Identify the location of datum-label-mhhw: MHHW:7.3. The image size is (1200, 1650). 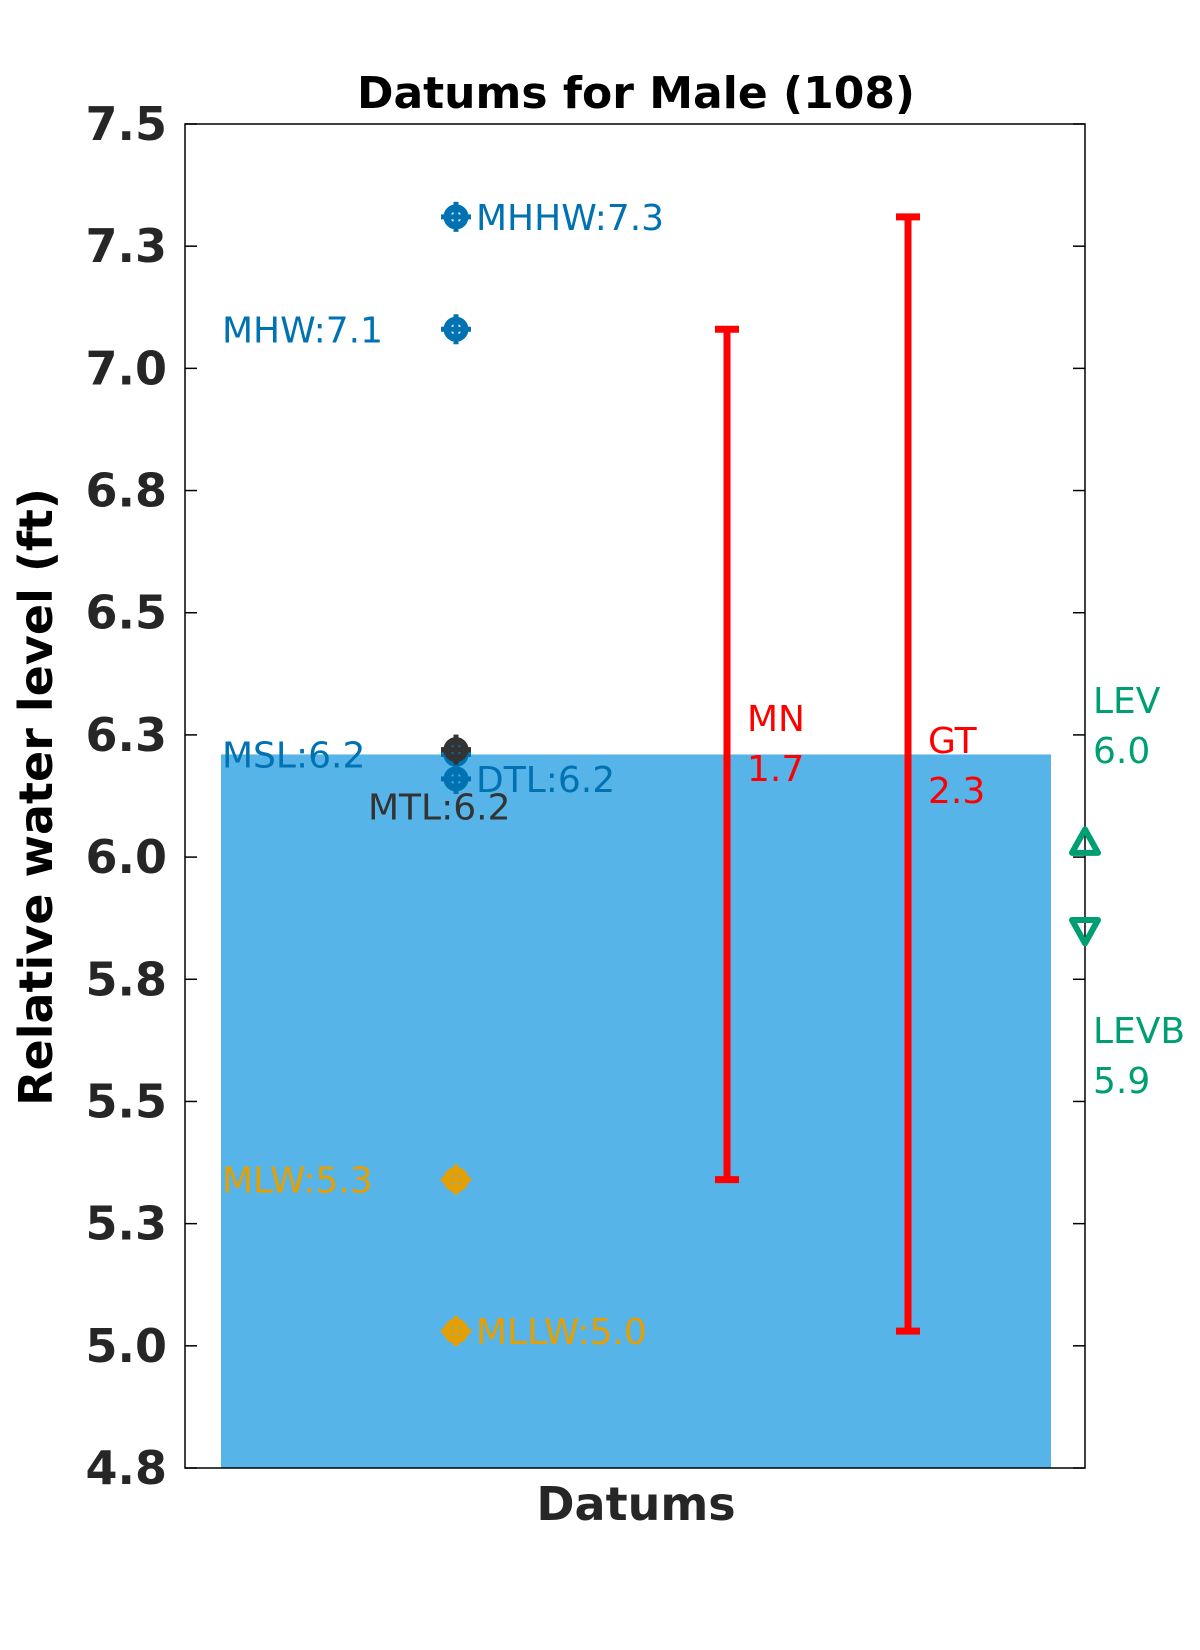
(570, 218).